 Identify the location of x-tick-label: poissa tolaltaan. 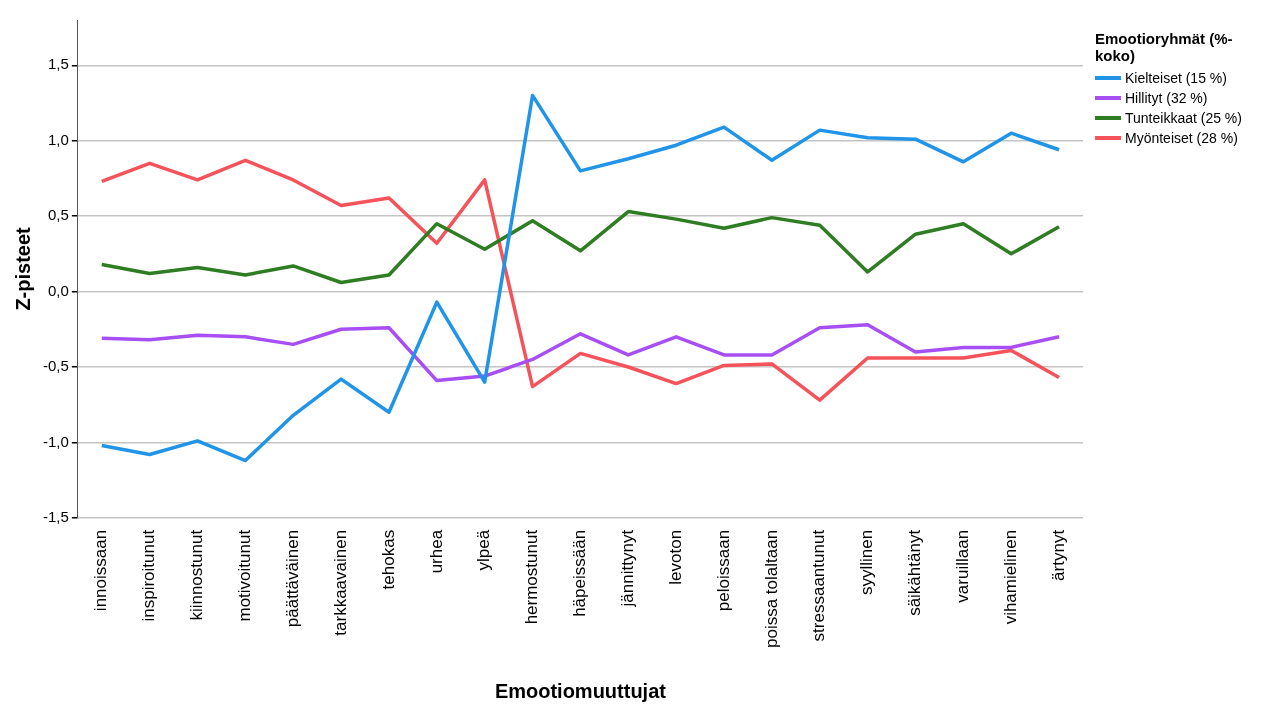
(771, 588).